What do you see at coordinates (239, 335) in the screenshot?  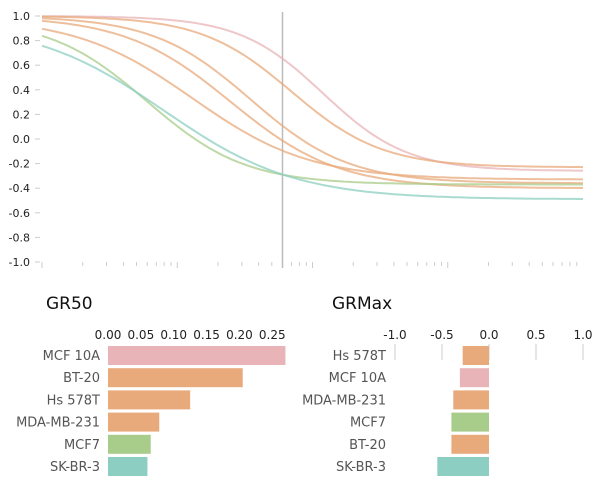 I see `gr50-x-tick-label: 0.20` at bounding box center [239, 335].